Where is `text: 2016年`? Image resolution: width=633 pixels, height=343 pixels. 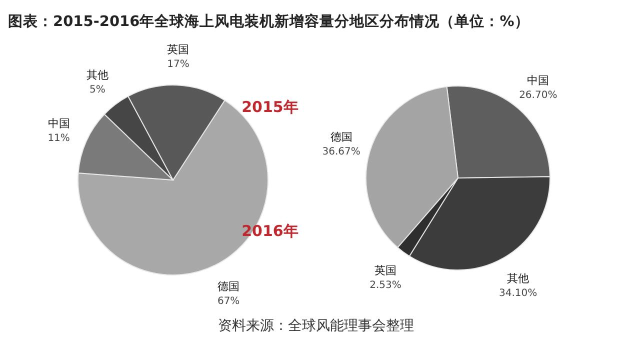 text: 2016年 is located at coordinates (270, 231).